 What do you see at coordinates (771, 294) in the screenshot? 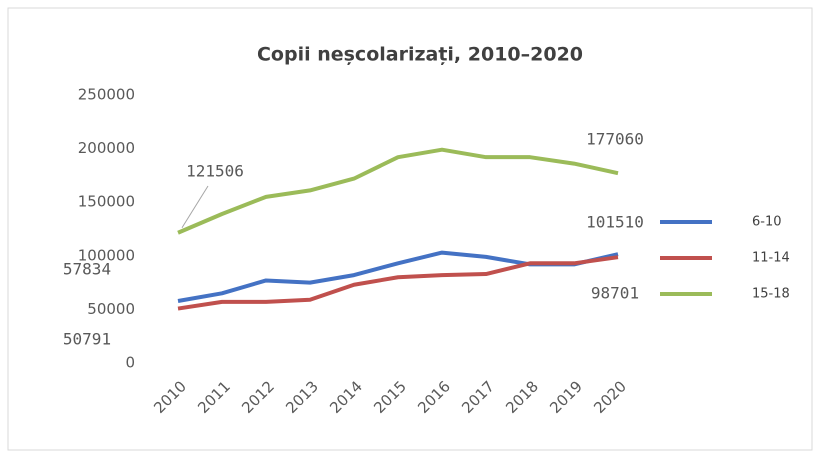
I see `legend-label: 15-18` at bounding box center [771, 294].